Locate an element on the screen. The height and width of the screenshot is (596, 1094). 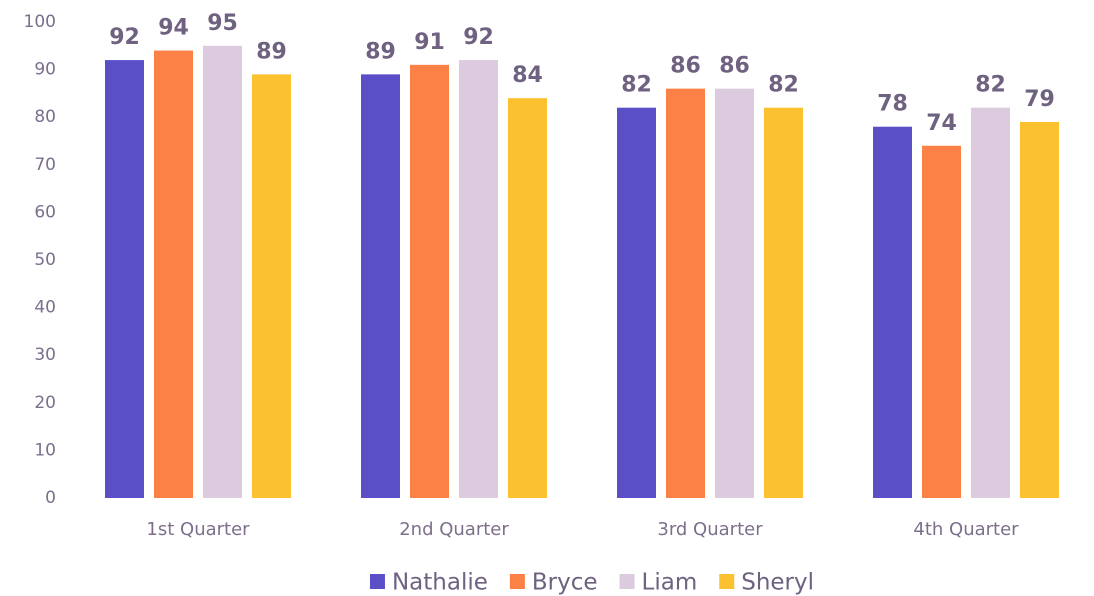
data-label: 79 is located at coordinates (1039, 99).